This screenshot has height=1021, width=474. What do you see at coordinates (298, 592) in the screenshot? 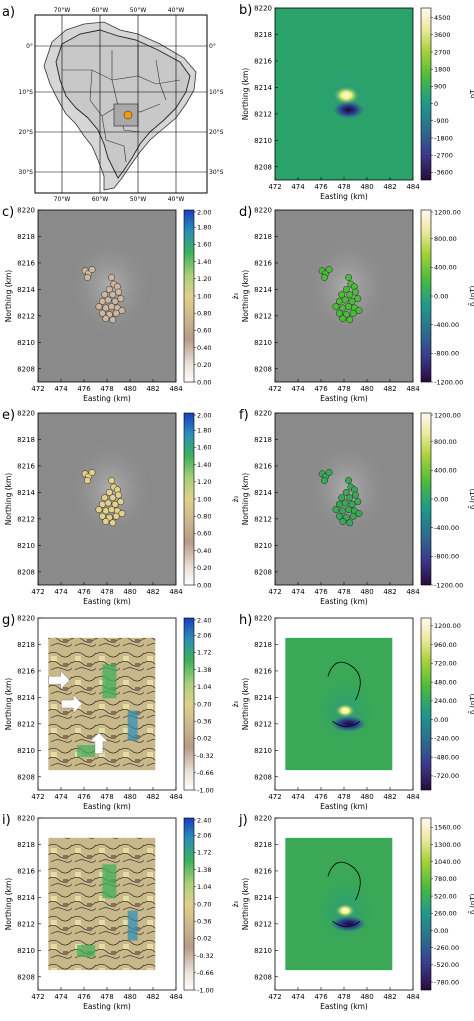
I see `x-tick-label: 474` at bounding box center [298, 592].